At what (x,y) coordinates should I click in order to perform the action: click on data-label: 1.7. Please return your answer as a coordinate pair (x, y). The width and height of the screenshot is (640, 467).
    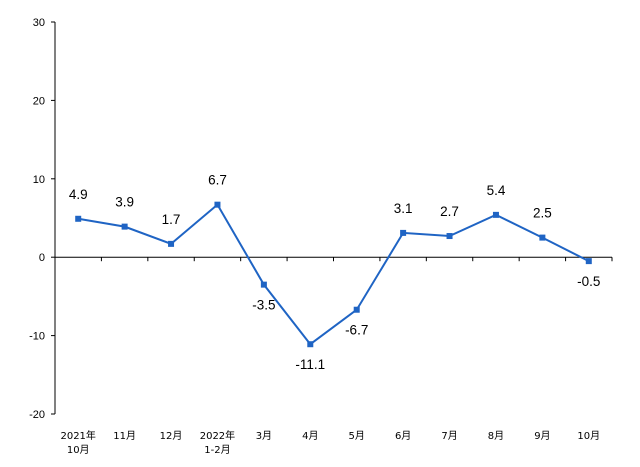
    Looking at the image, I should click on (171, 219).